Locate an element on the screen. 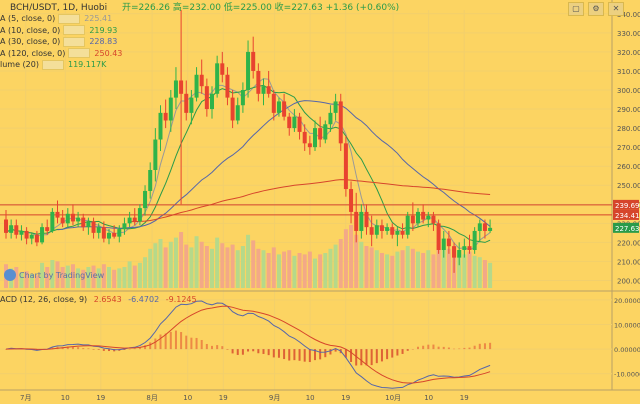 Image resolution: width=640 pixels, height=404 pixels. chart-toolbar: ▢ ⚙ ✕ is located at coordinates (596, 9).